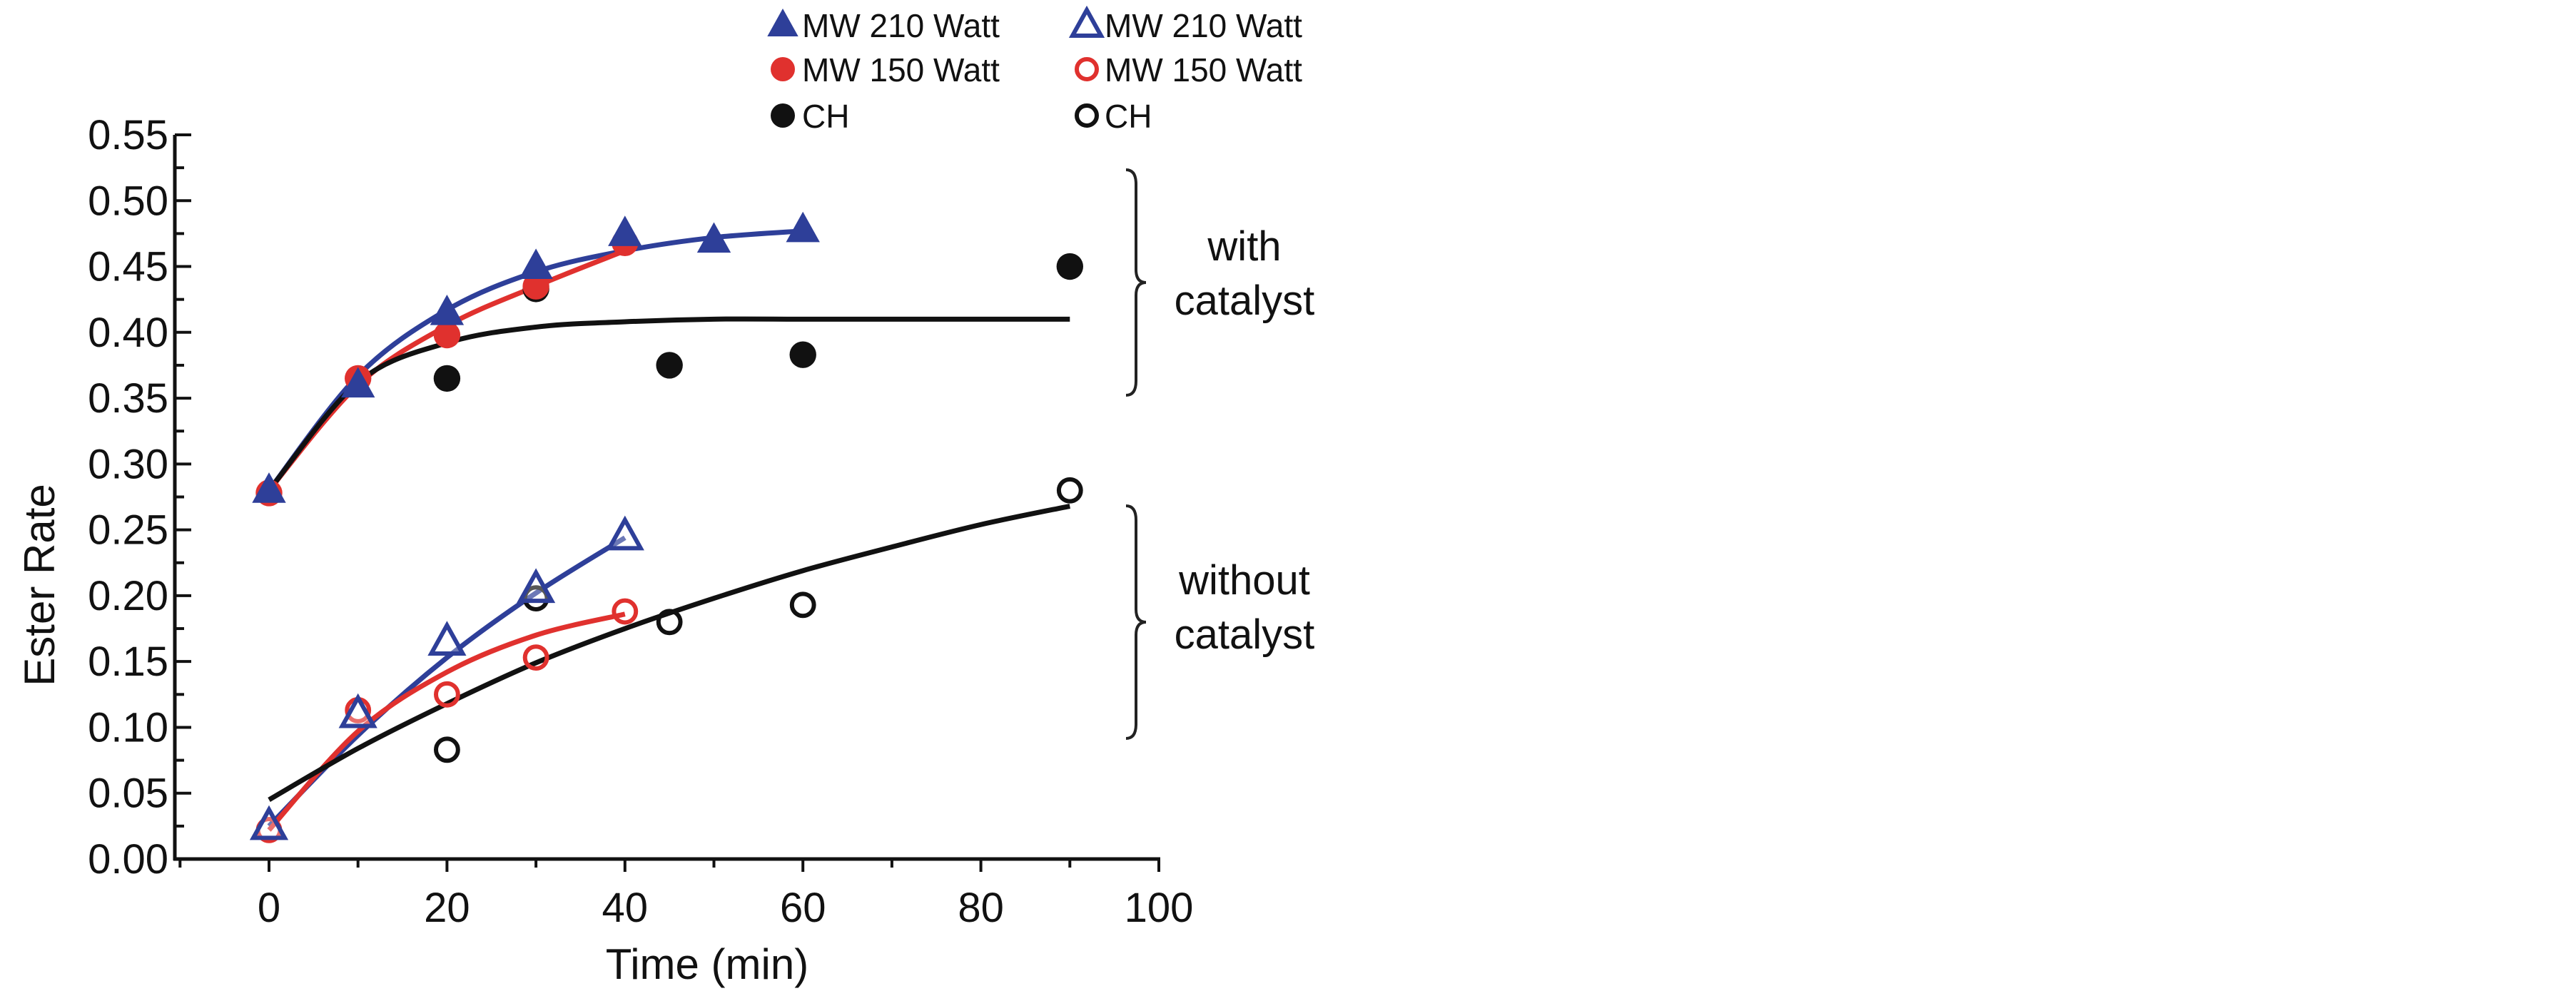  I want to click on y-tick-label: 0.00, so click(128, 859).